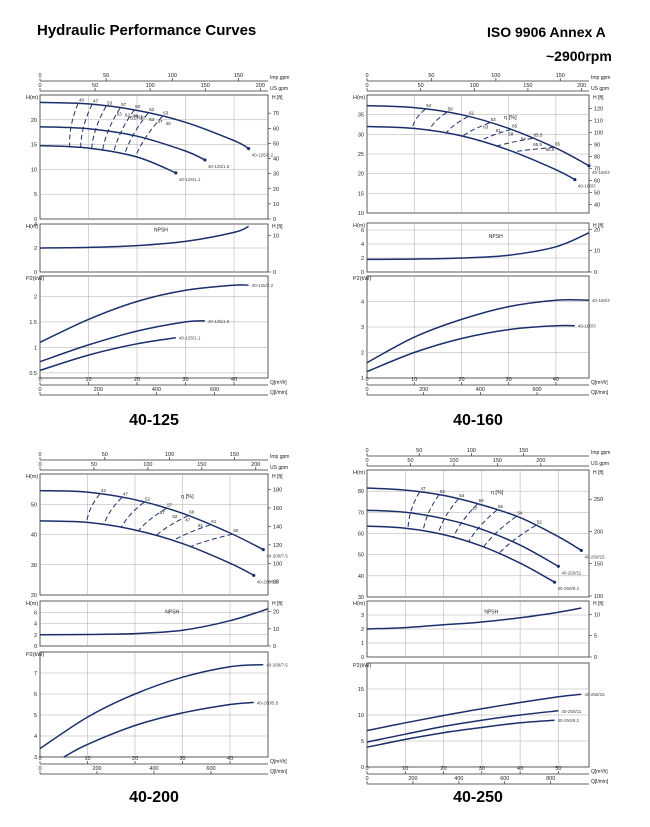 The width and height of the screenshot is (650, 827). Describe the element at coordinates (558, 143) in the screenshot. I see `efficiency-value: 65` at that location.